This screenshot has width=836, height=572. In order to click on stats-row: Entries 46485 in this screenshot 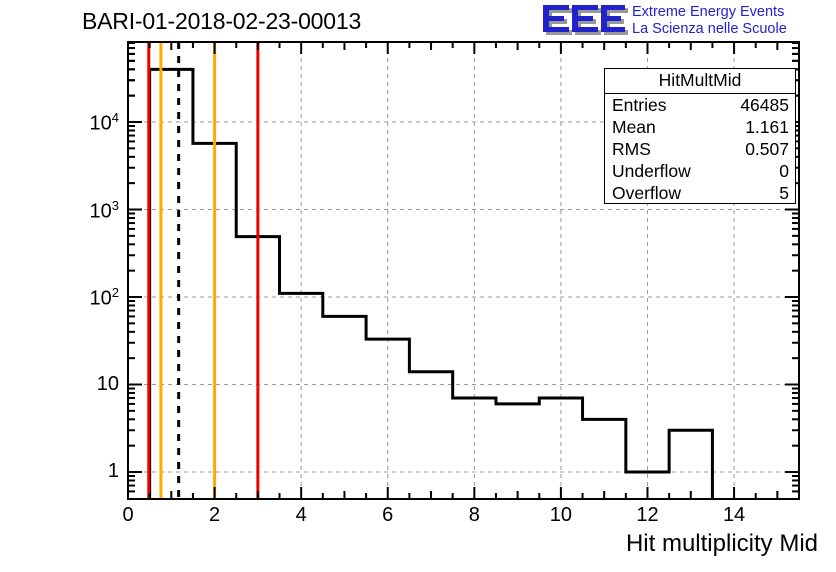, I will do `click(700, 105)`.